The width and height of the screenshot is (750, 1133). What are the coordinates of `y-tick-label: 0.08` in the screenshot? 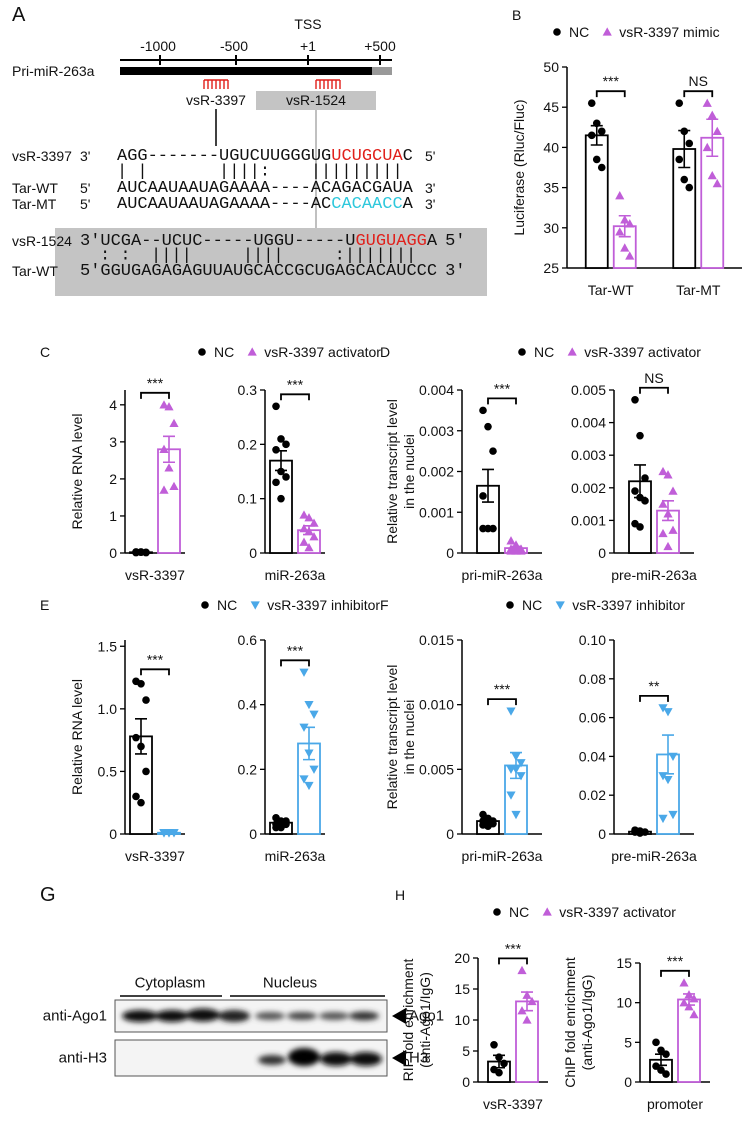 It's located at (592, 679).